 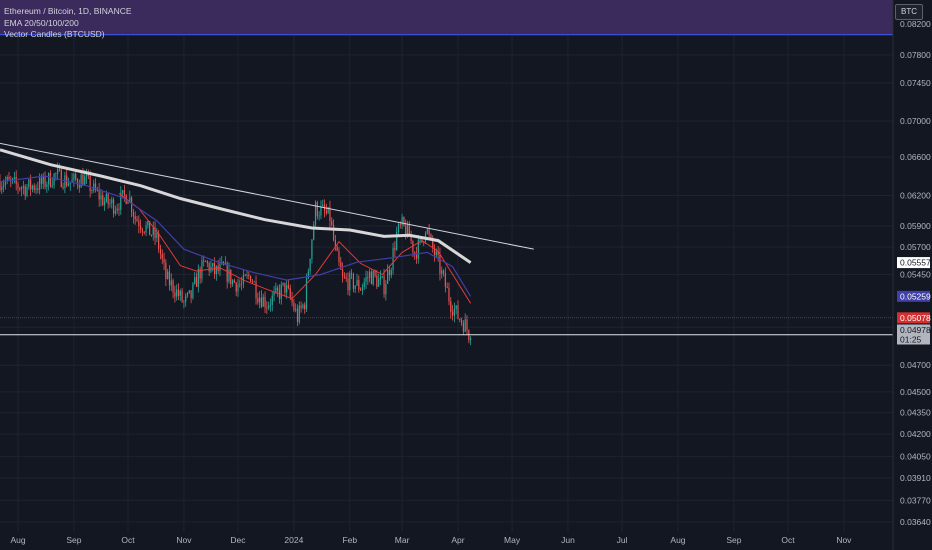 I want to click on y-tick-label: 0.03640, so click(x=915, y=522).